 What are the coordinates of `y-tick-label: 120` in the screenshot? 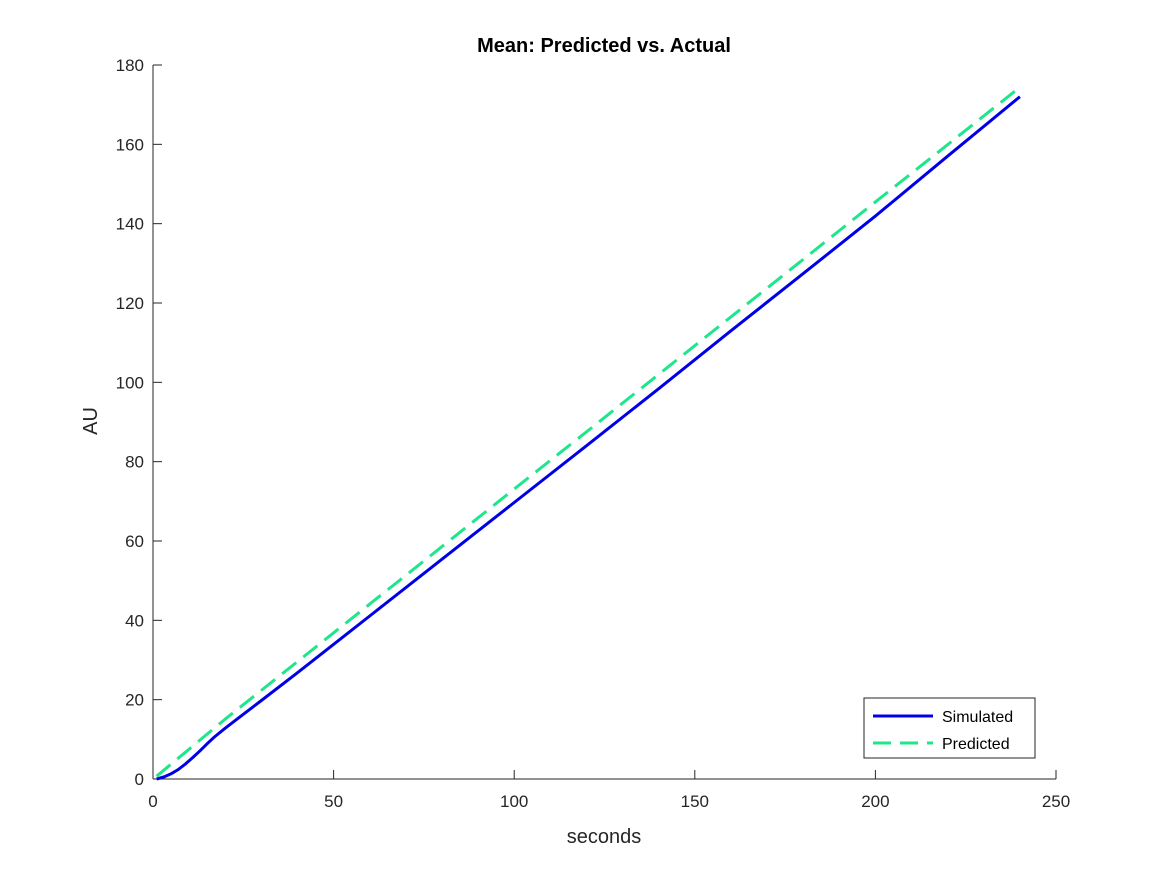 It's located at (130, 303).